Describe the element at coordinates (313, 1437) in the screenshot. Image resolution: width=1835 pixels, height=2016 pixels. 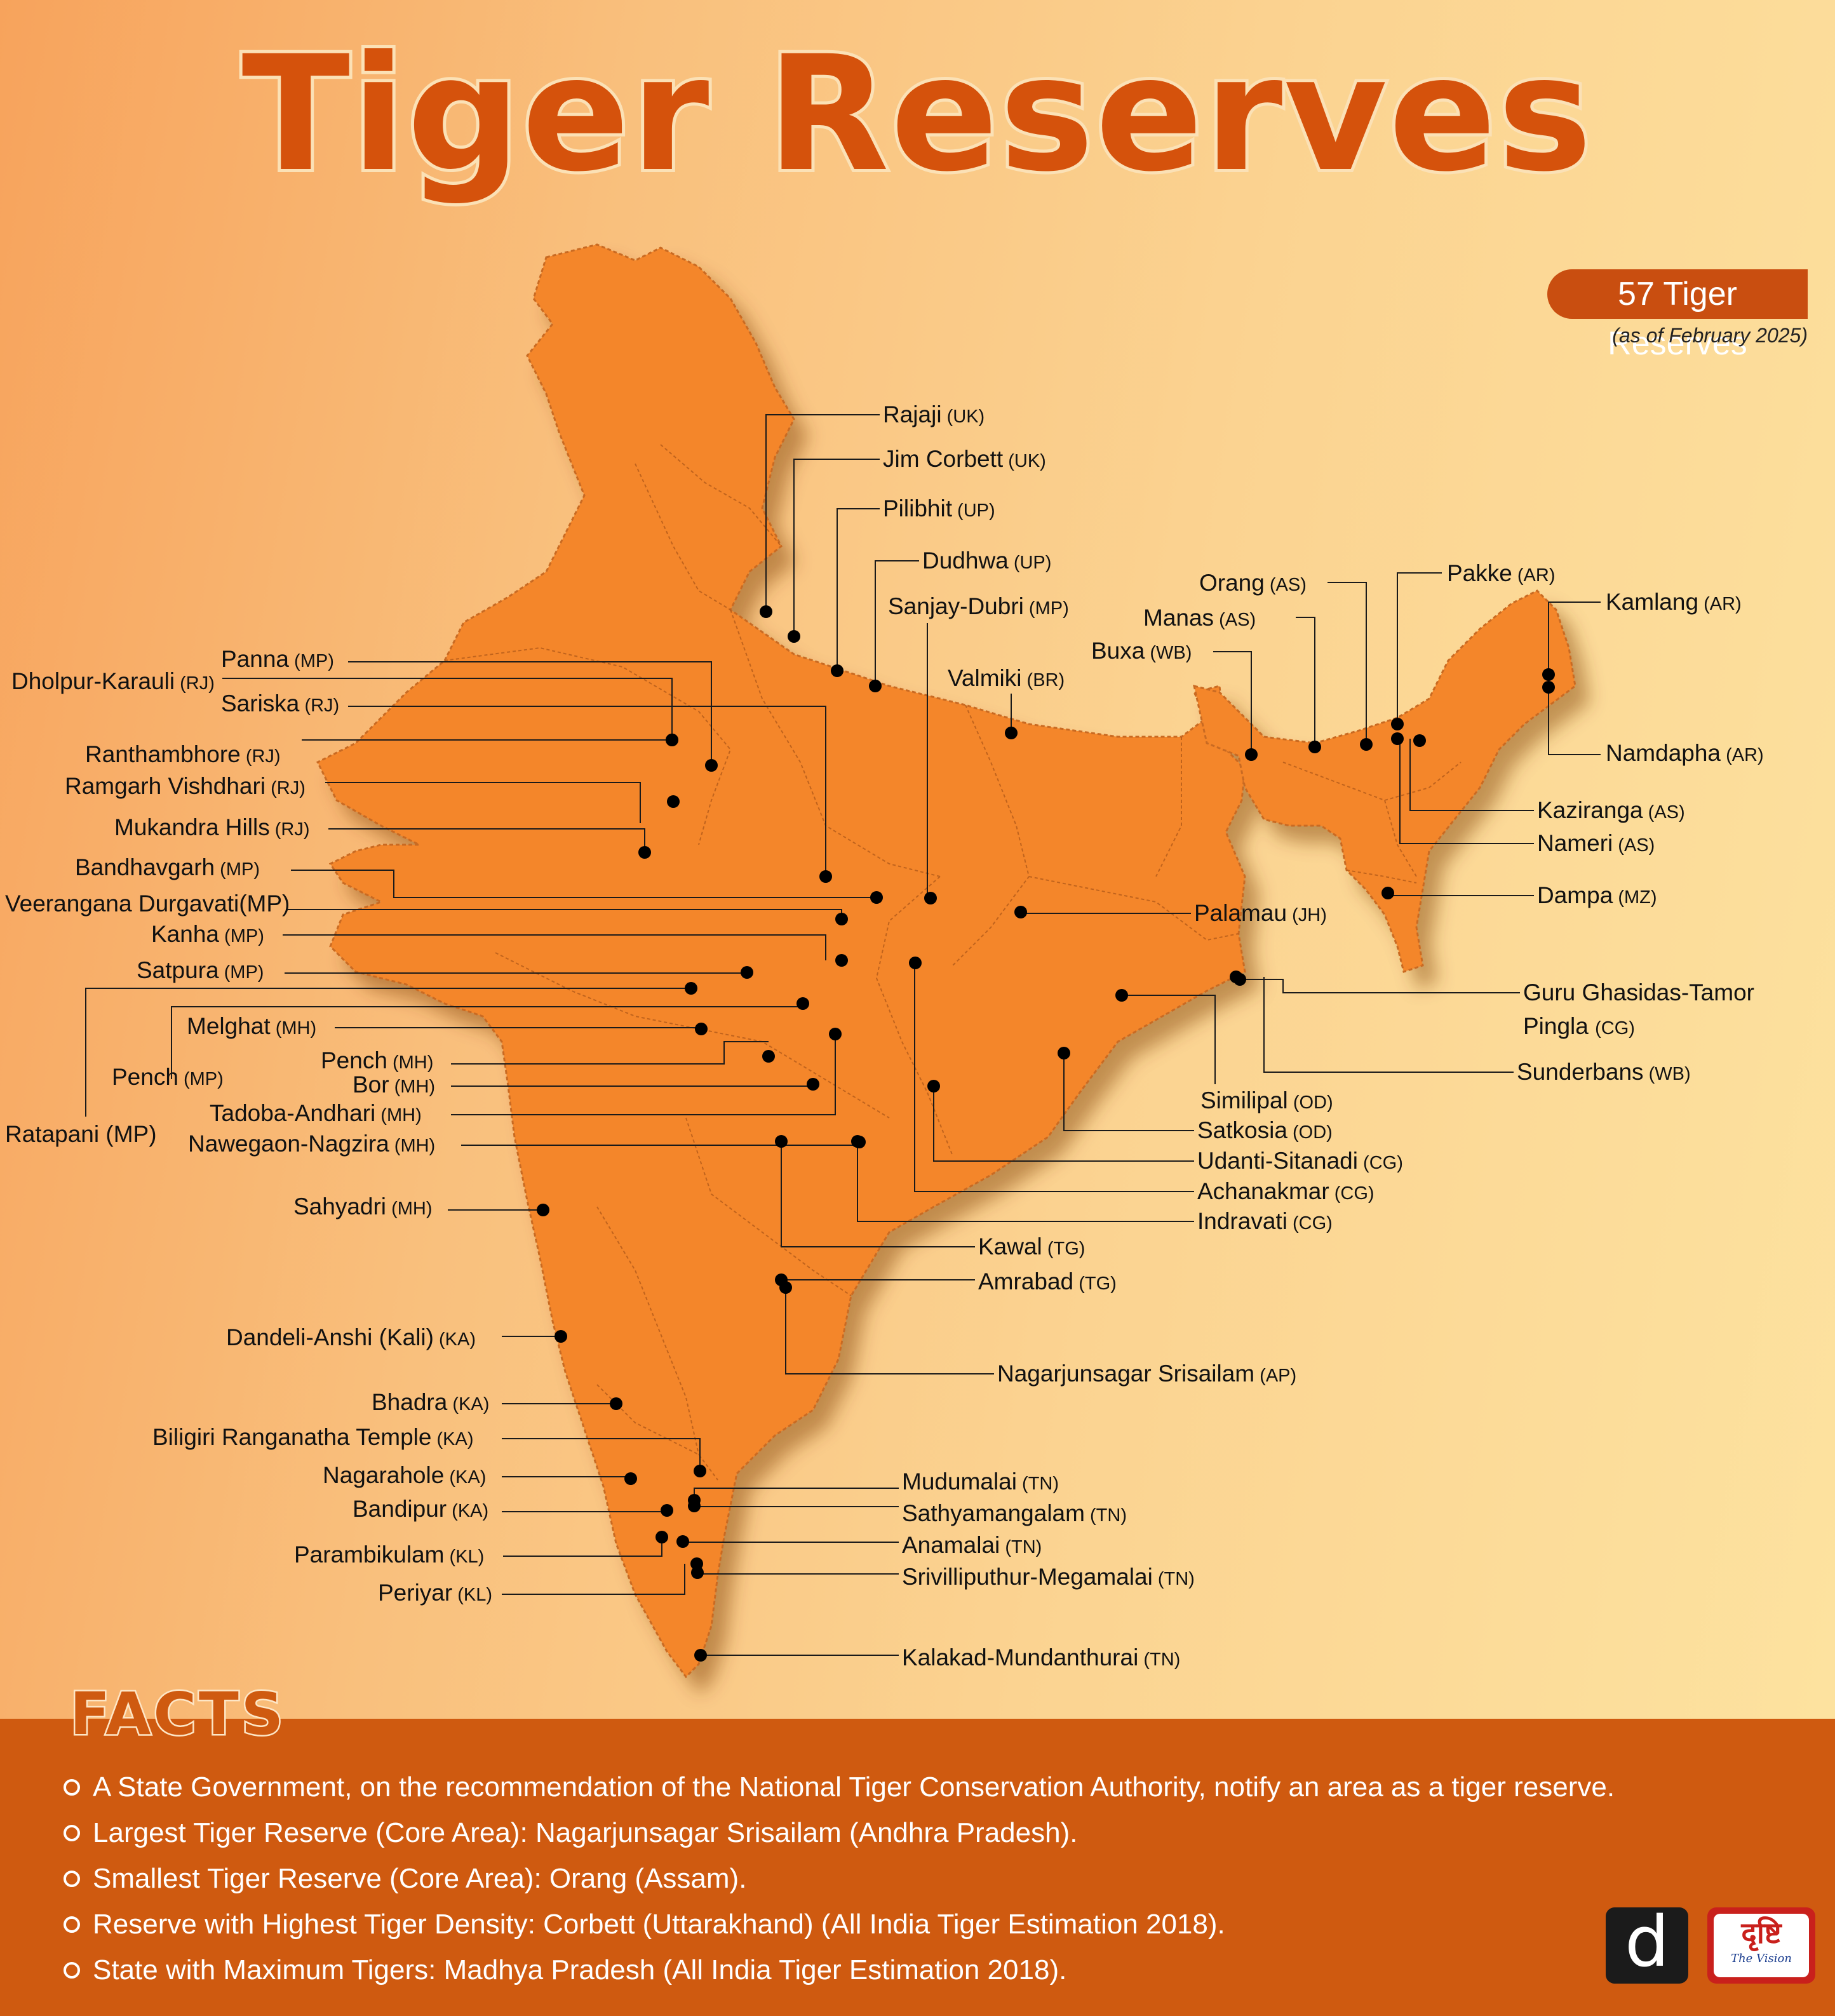
I see `reserve-label: Biligiri Ranganatha Temple (KA)` at that location.